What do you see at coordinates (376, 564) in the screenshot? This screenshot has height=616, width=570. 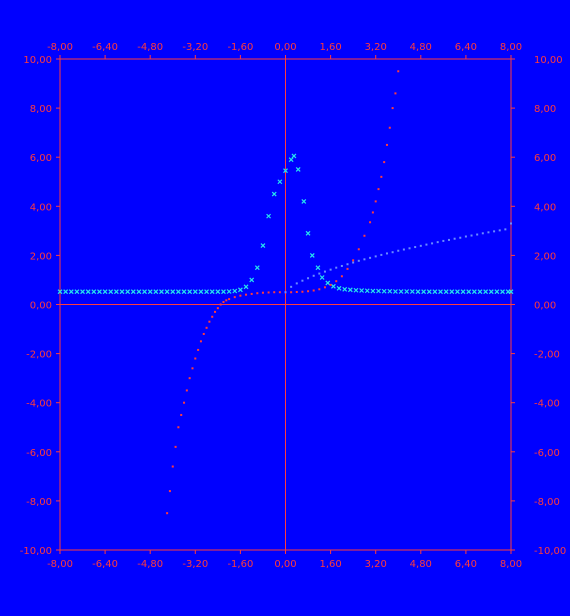 I see `x-tick-label-bottom: 3,20` at bounding box center [376, 564].